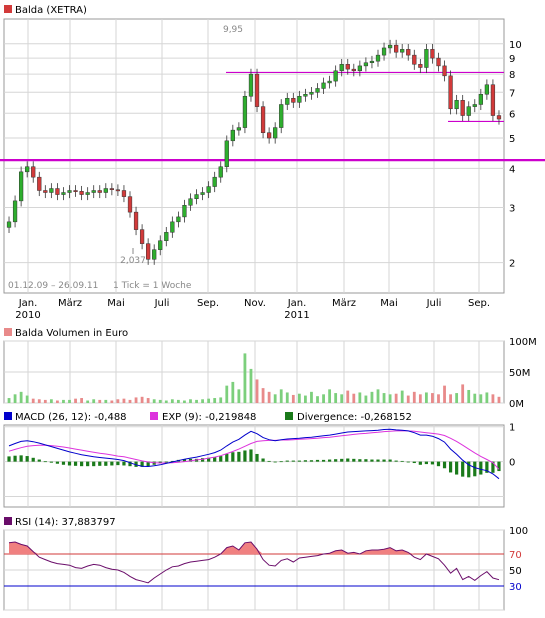  I want to click on price-high-label: 9,95, so click(233, 30).